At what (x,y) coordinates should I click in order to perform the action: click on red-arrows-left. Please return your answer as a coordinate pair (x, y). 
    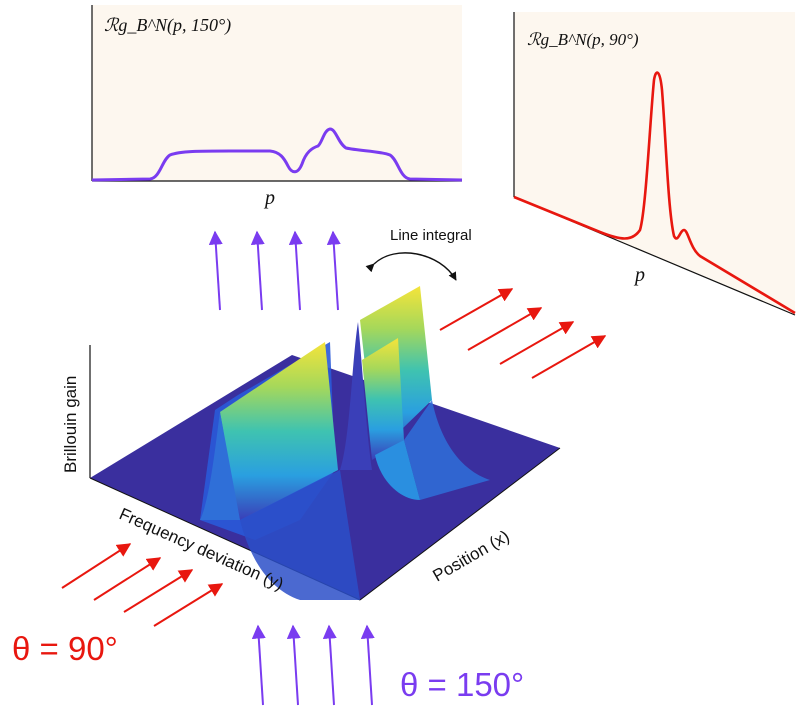
    Looking at the image, I should click on (142, 585).